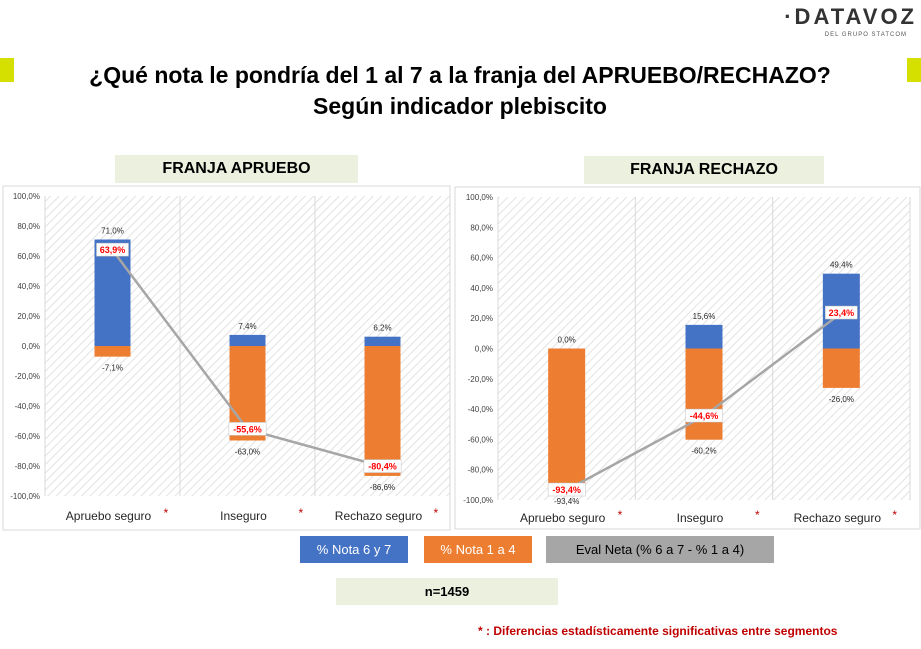  What do you see at coordinates (247, 326) in the screenshot?
I see `data-label-nota-6-7: 7,4%` at bounding box center [247, 326].